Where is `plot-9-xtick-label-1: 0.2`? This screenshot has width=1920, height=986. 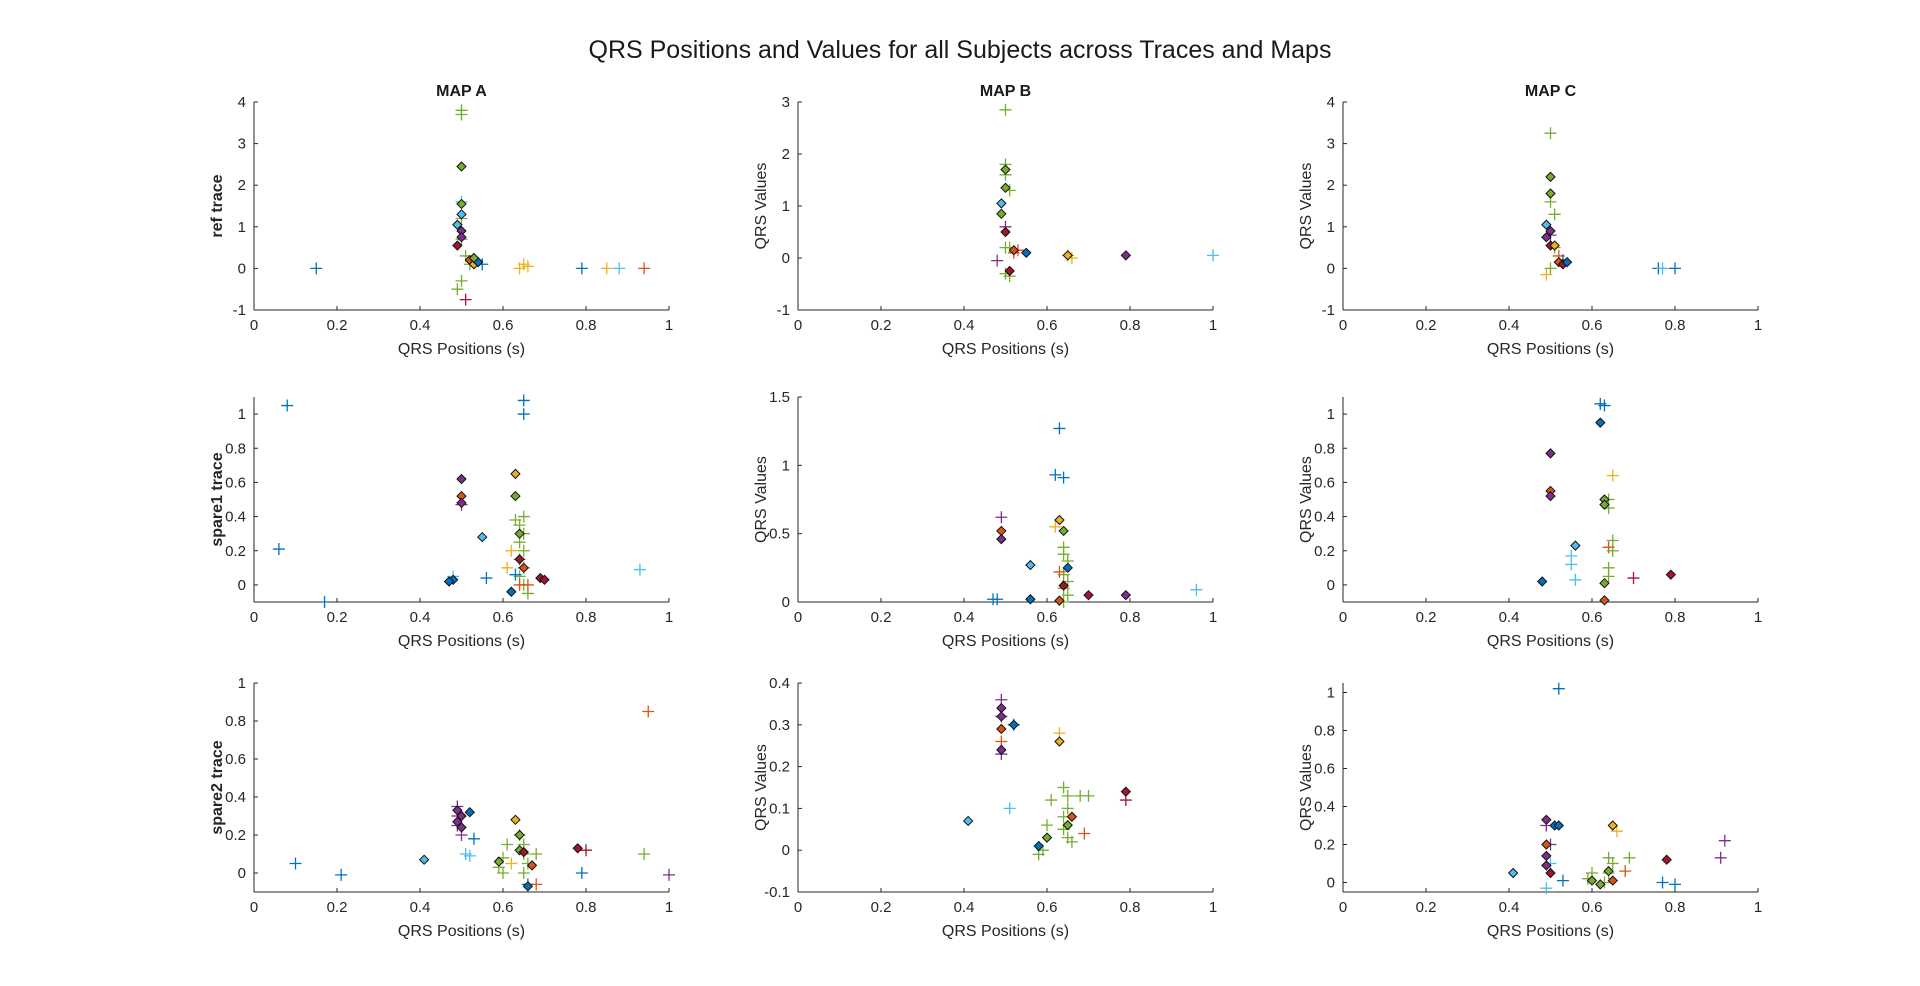 plot-9-xtick-label-1: 0.2 is located at coordinates (1426, 907).